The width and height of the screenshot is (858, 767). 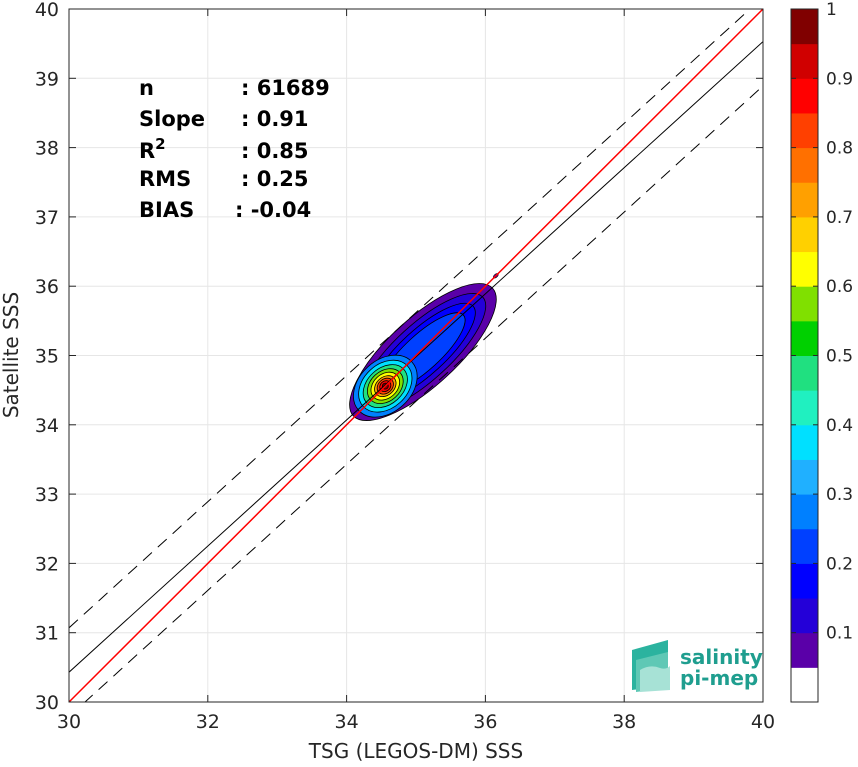 I want to click on salinity-pi-mep-logo: salinity pi-mep, so click(x=697, y=666).